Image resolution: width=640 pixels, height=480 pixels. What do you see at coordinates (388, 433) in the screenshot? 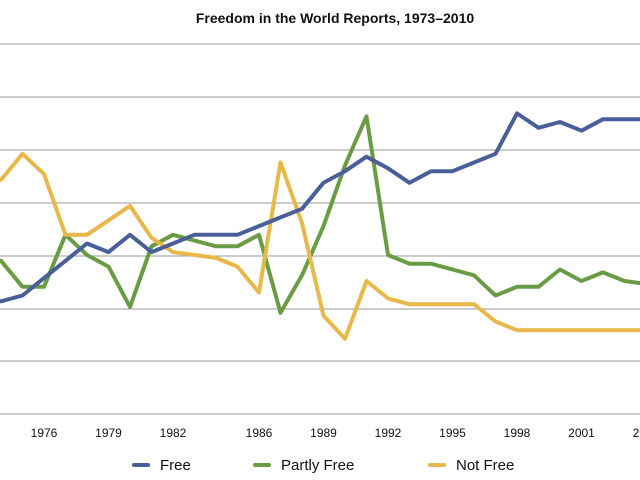
I see `x-tick-label: 1992` at bounding box center [388, 433].